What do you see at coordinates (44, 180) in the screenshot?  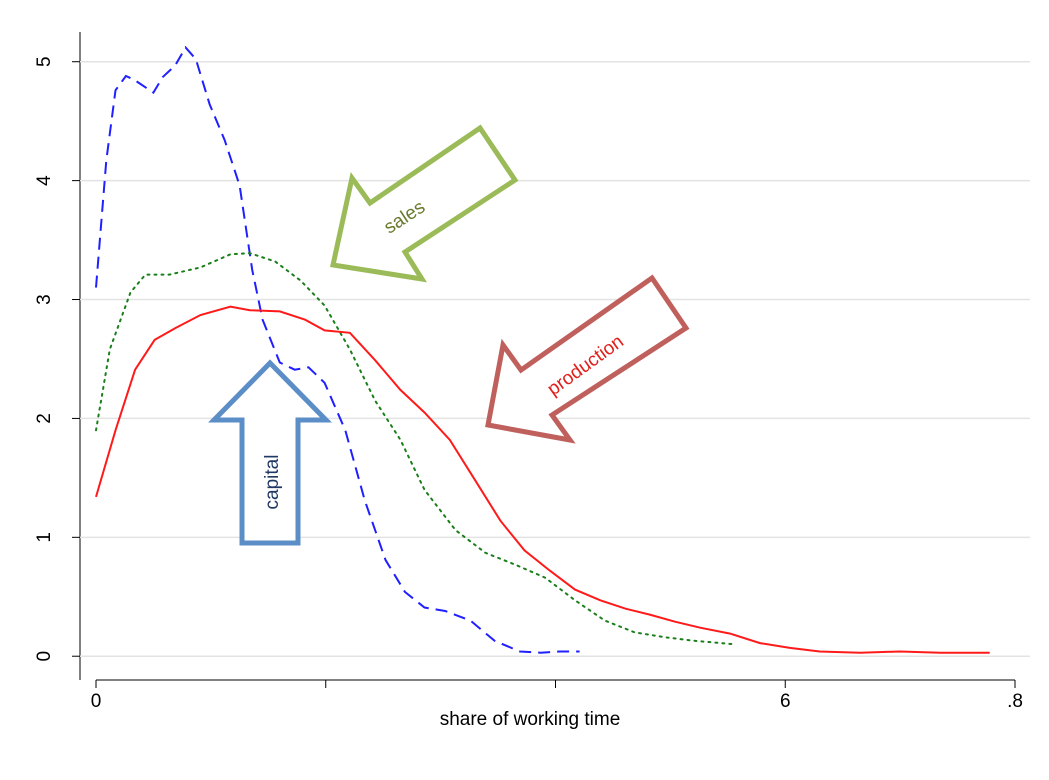 I see `y-tick-label: 4` at bounding box center [44, 180].